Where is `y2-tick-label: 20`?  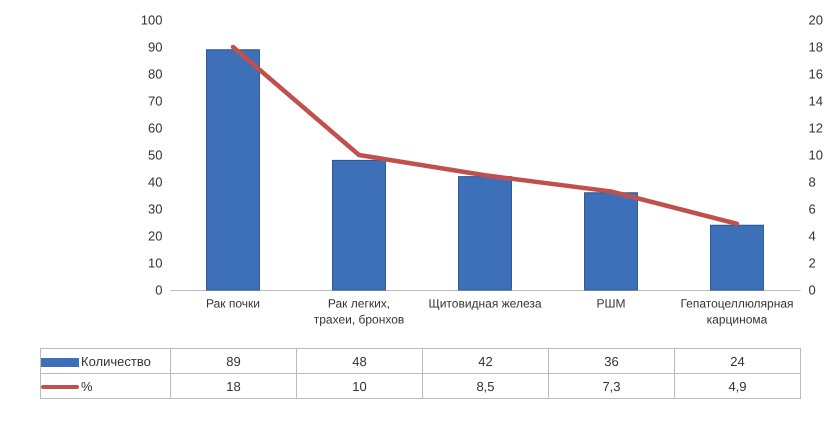
y2-tick-label: 20 is located at coordinates (815, 20).